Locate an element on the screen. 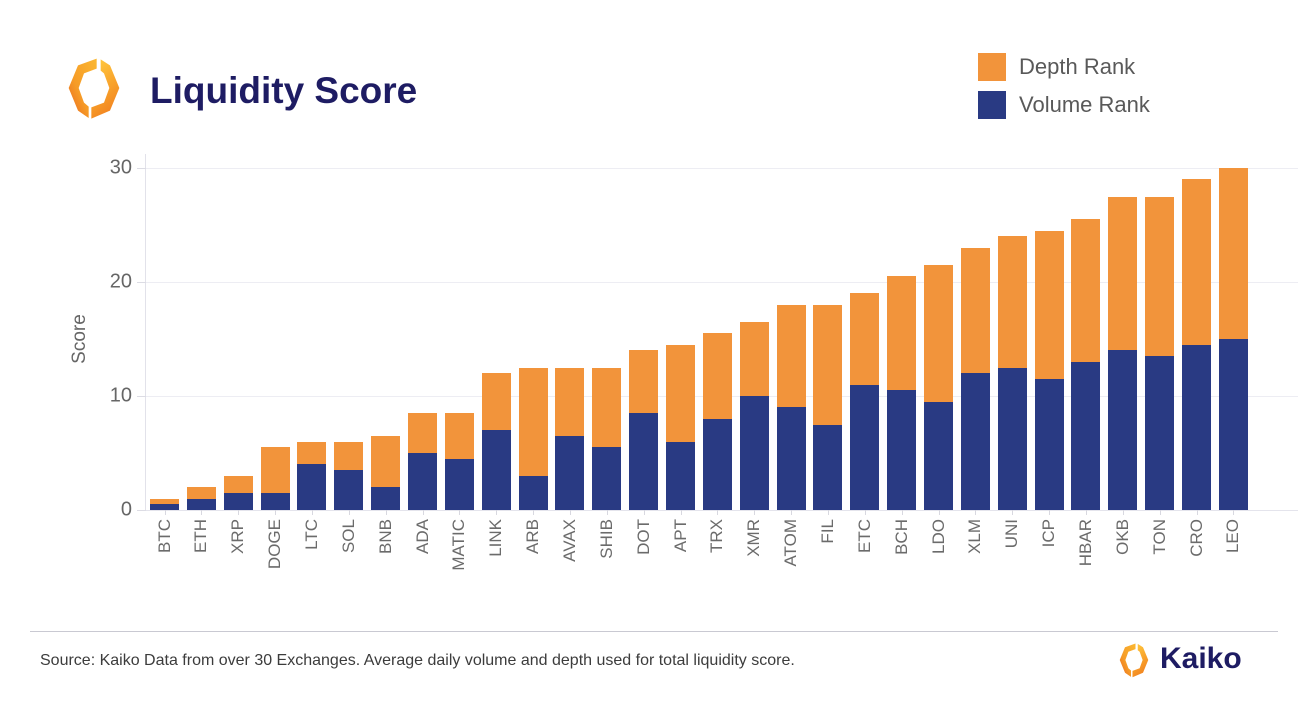 Image resolution: width=1308 pixels, height=710 pixels. x-axis-label: XLM is located at coordinates (975, 536).